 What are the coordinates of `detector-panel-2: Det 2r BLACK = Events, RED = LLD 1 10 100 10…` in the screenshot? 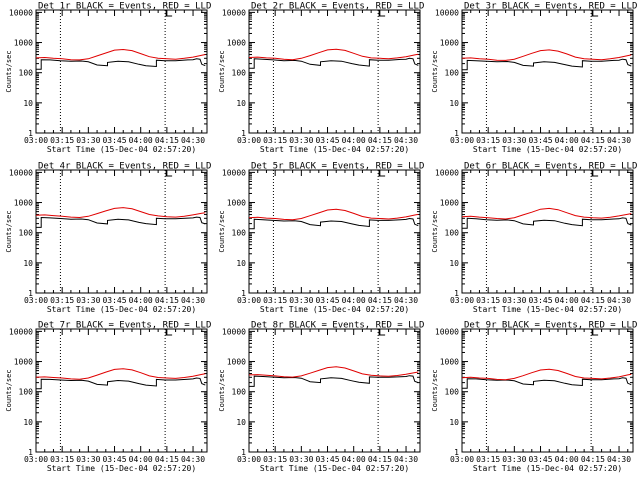 It's located at (321, 78).